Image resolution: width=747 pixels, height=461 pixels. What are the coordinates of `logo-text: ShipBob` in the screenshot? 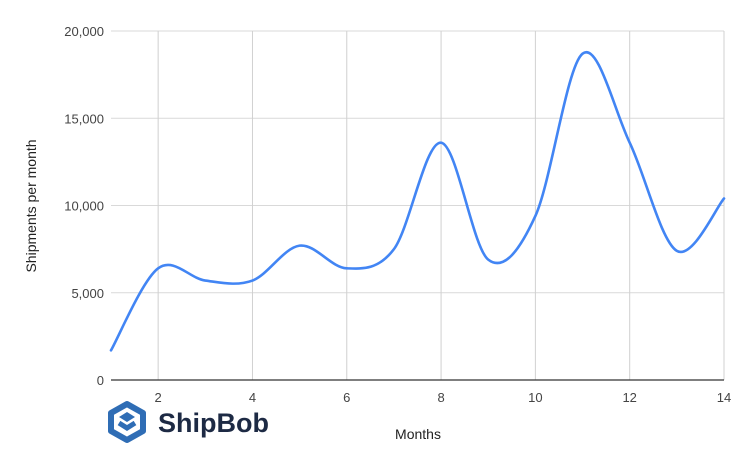 It's located at (213, 423).